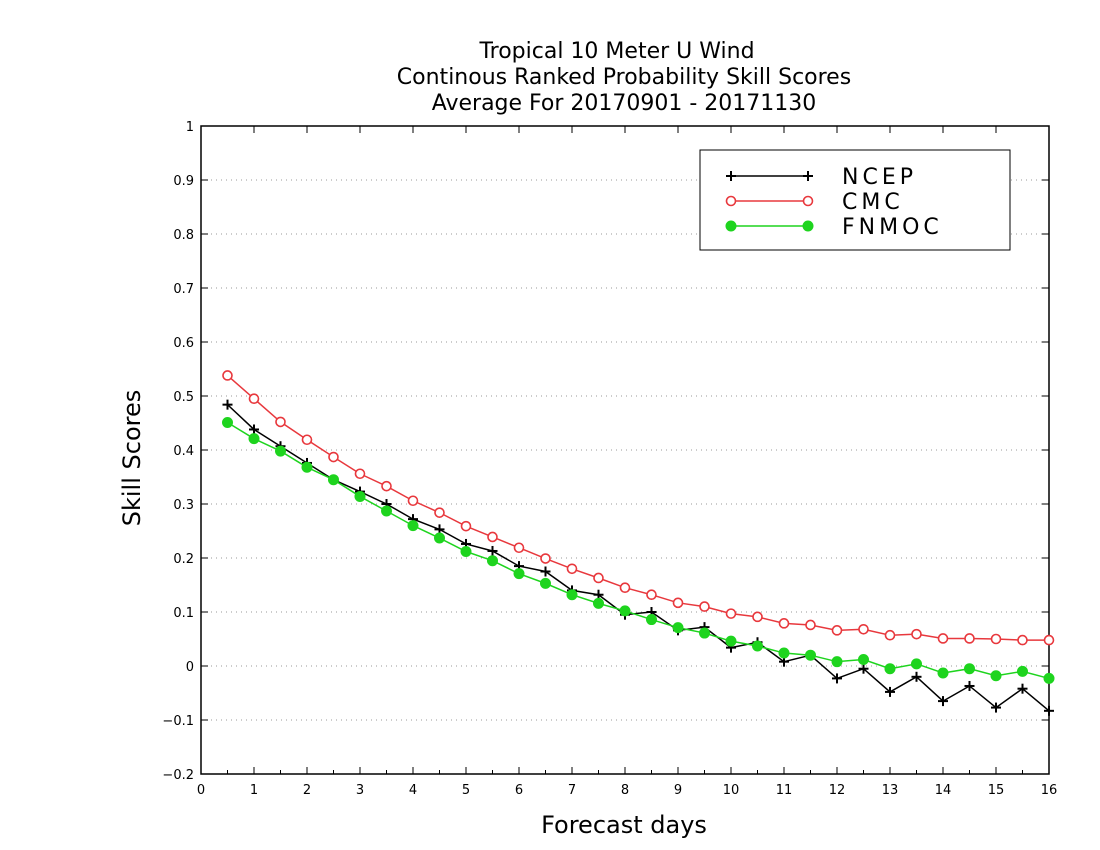 This screenshot has width=1100, height=850. What do you see at coordinates (625, 790) in the screenshot?
I see `x-tick-label: 8` at bounding box center [625, 790].